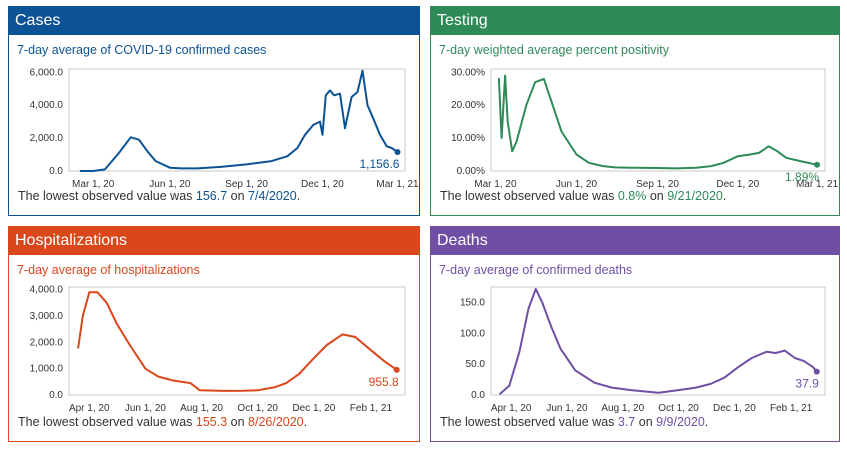 The height and width of the screenshot is (450, 847). Describe the element at coordinates (816, 371) in the screenshot. I see `deaths-end-point` at that location.